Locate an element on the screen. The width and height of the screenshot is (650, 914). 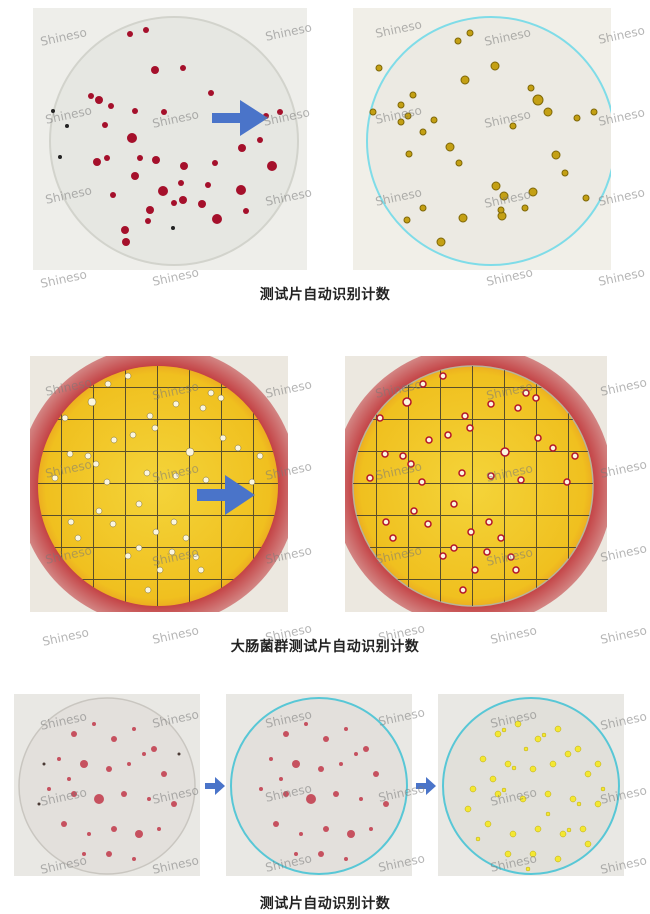
plate-coliform-marked is located at coordinates (476, 484).